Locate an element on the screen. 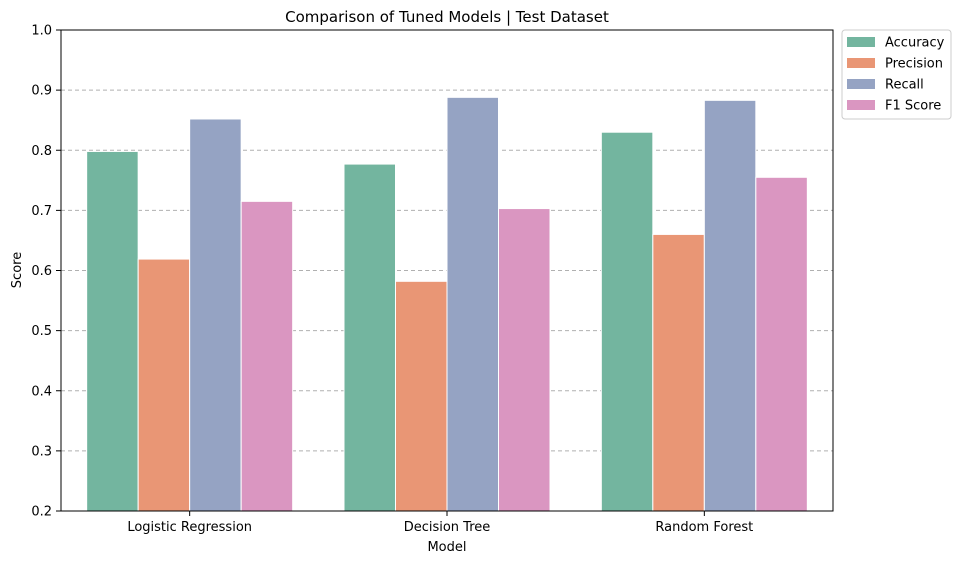 Image resolution: width=964 pixels, height=564 pixels. y-tick-label: 0.5 is located at coordinates (41, 331).